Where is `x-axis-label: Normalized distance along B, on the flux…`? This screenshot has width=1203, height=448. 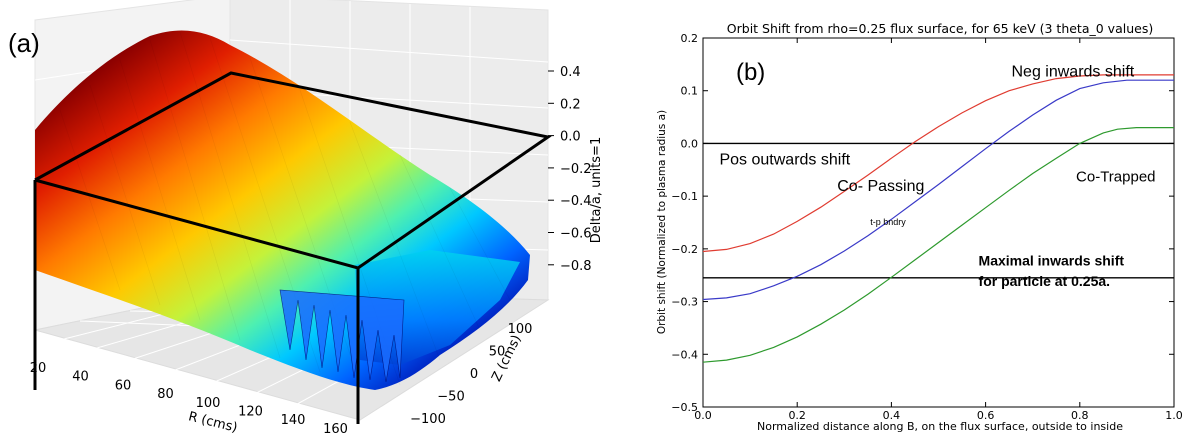 x-axis-label: Normalized distance along B, on the flux… is located at coordinates (940, 426).